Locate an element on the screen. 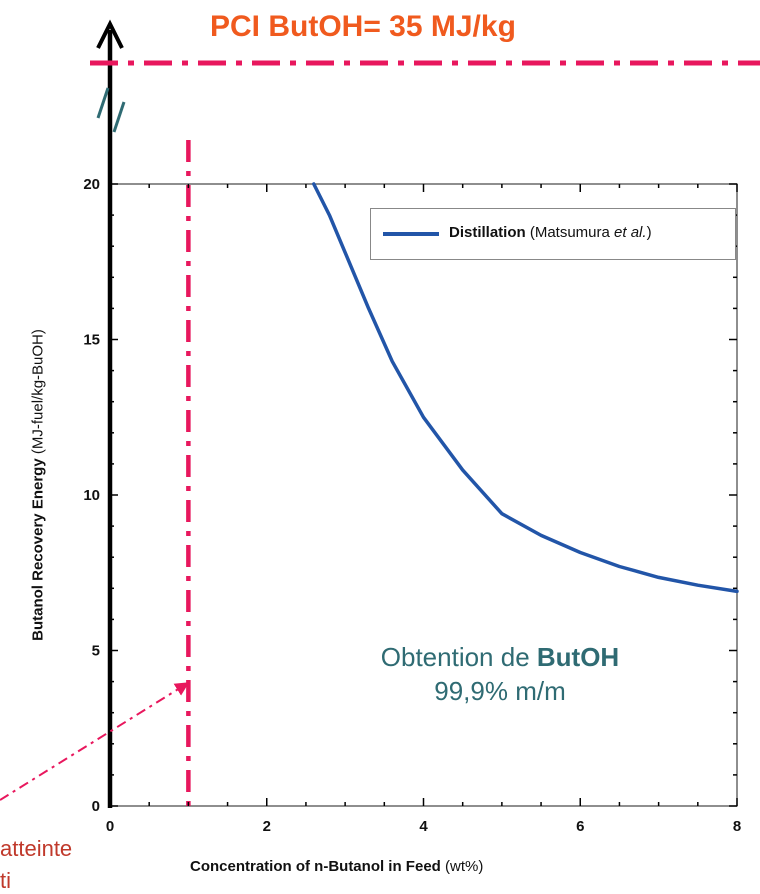 This screenshot has width=760, height=894. annotation-text: Obtention de ButOH 99,9% m/m is located at coordinates (500, 674).